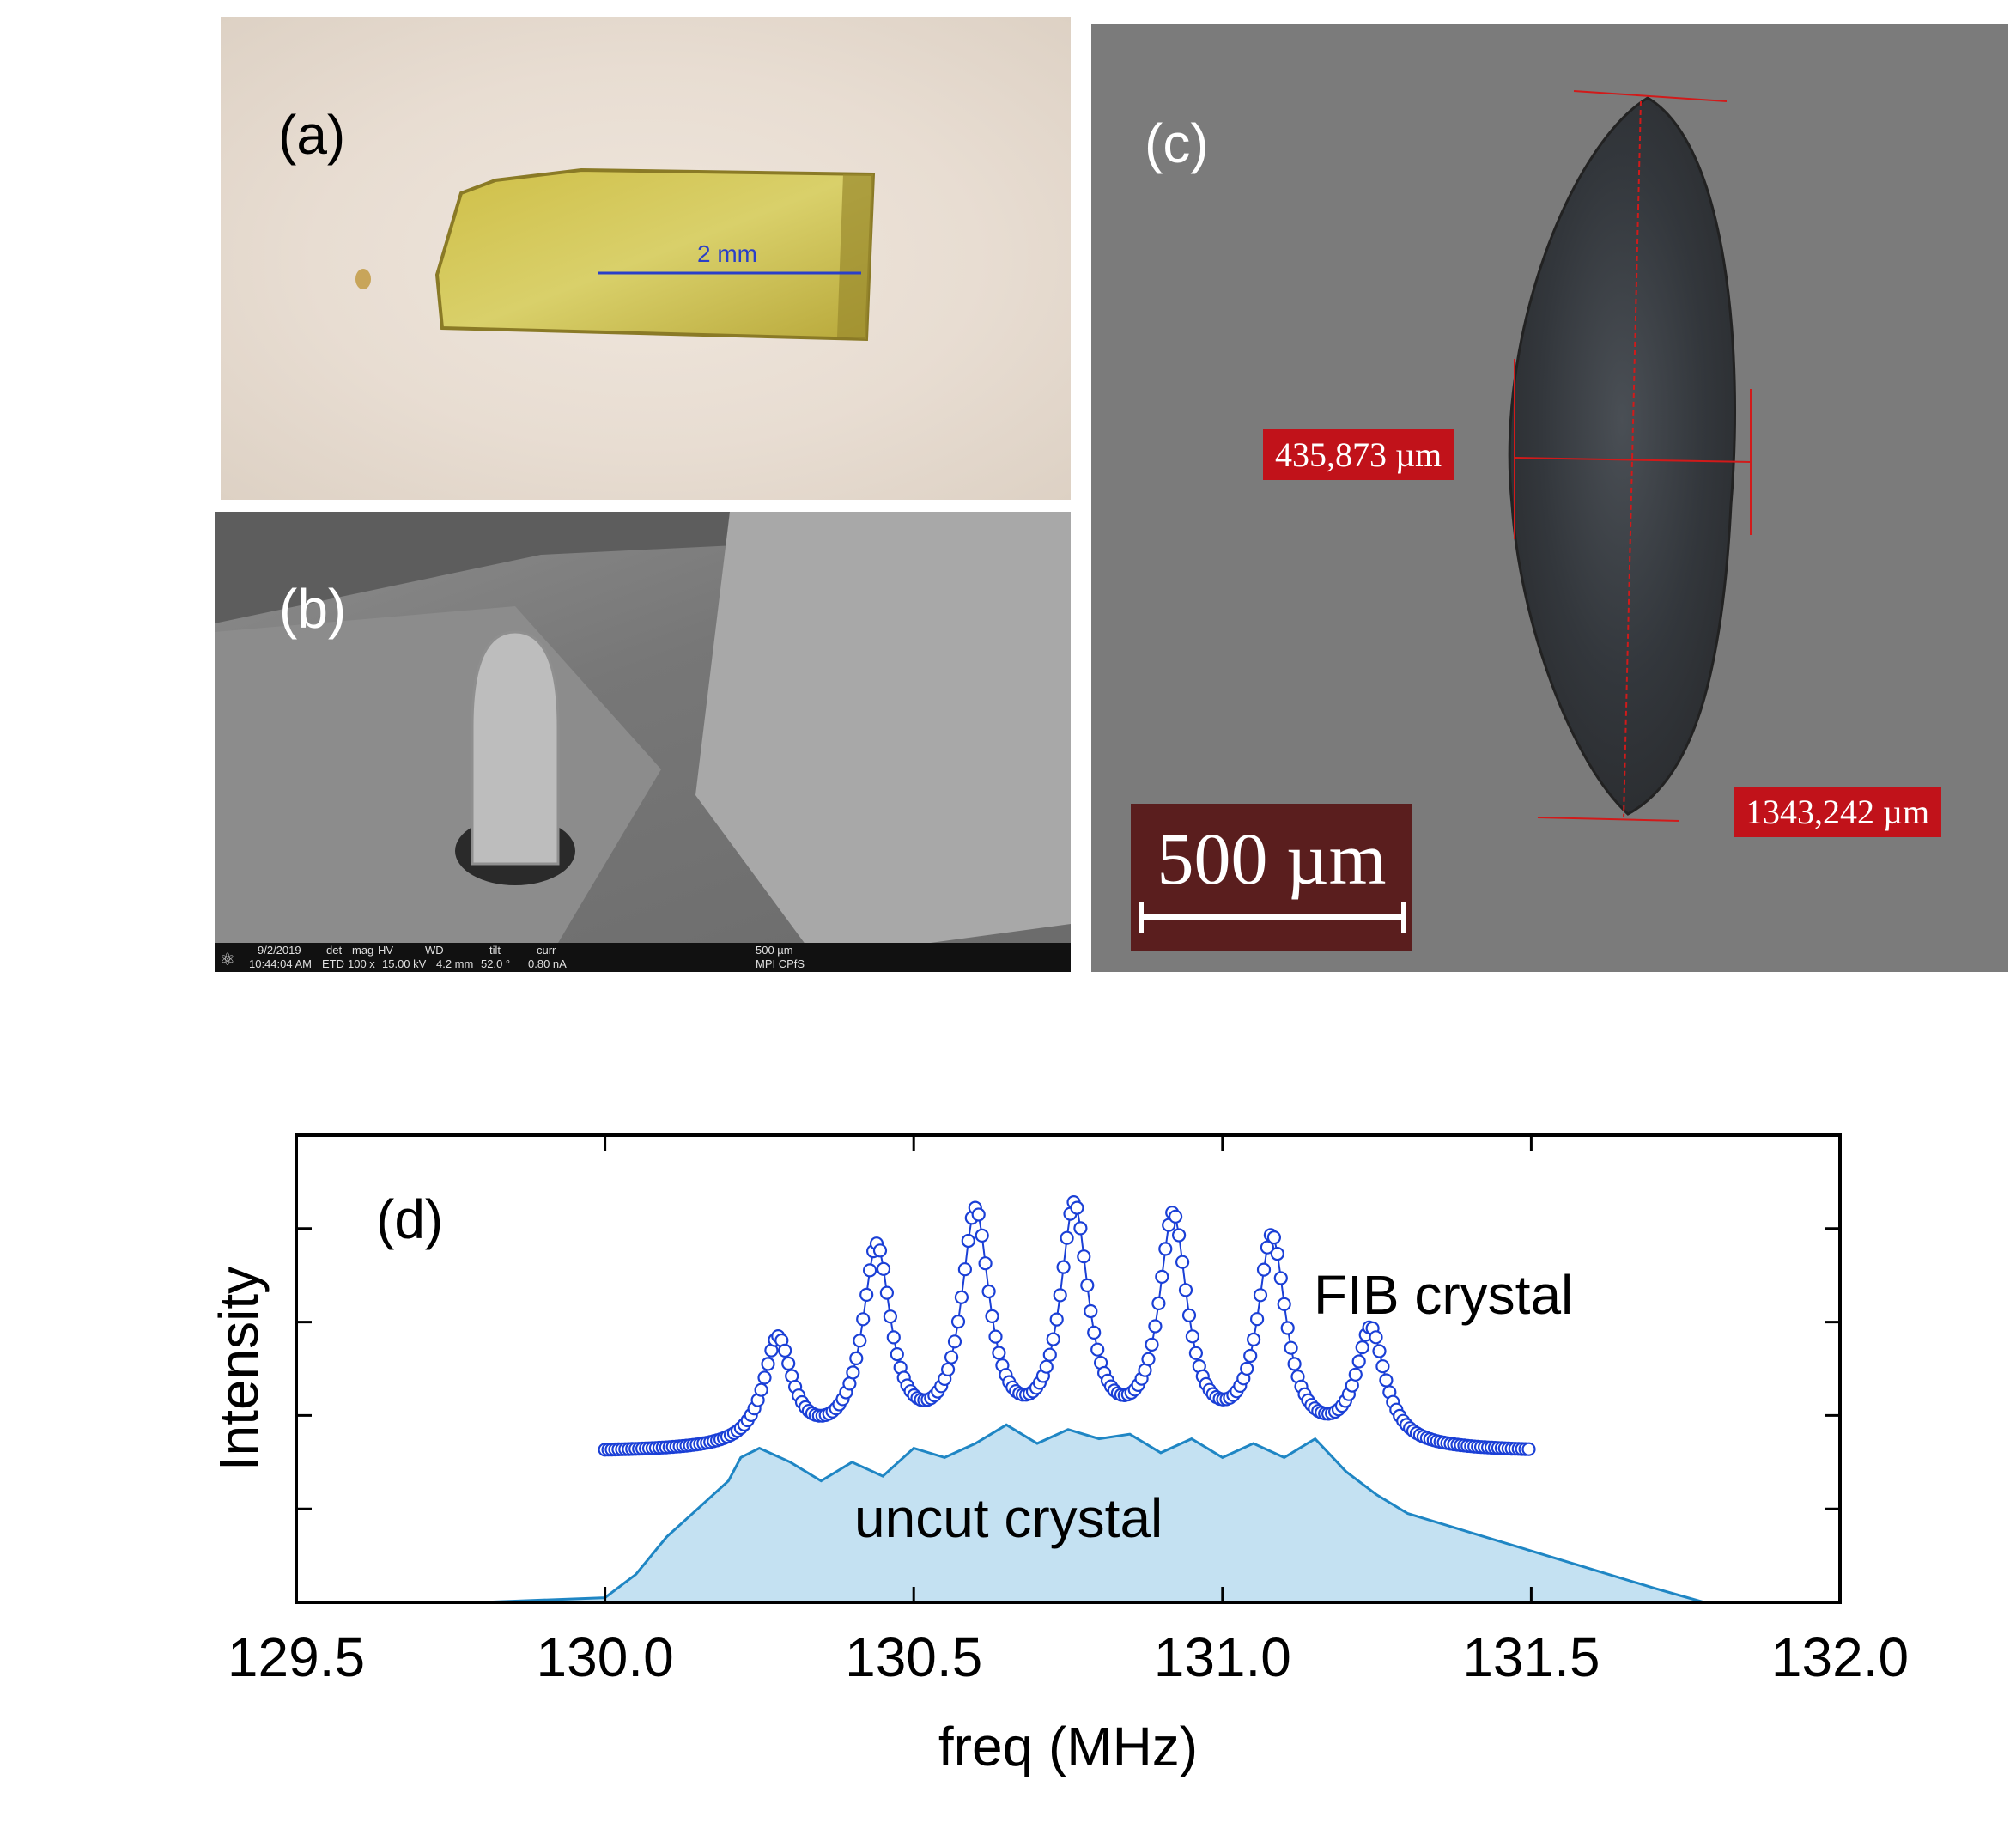  What do you see at coordinates (1272, 858) in the screenshot?
I see `scale-bar-text: 500 µm` at bounding box center [1272, 858].